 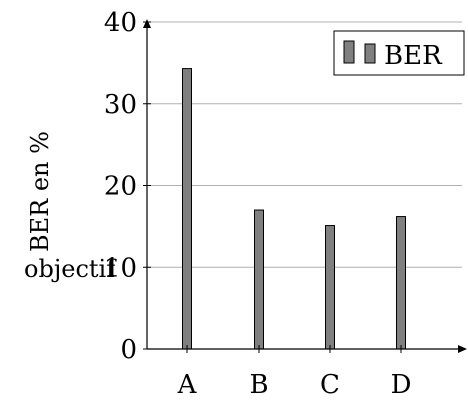 I want to click on y-axis-arrow, so click(x=147, y=23).